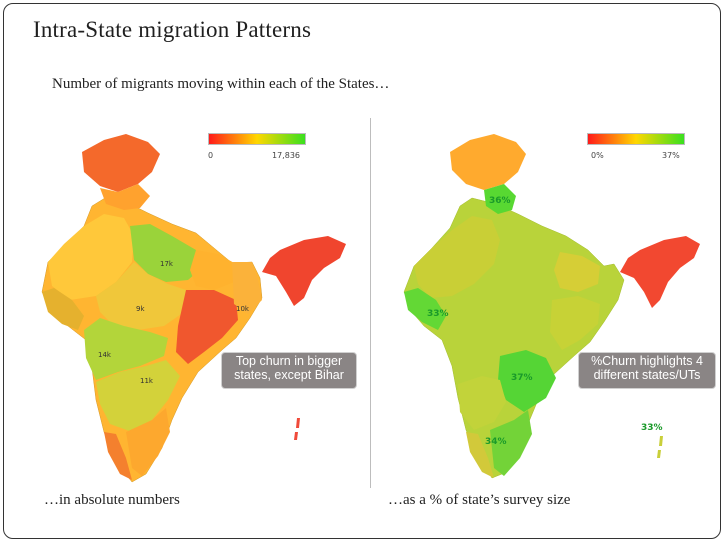 The width and height of the screenshot is (728, 546). What do you see at coordinates (257, 139) in the screenshot?
I see `legend-bar-absolute` at bounding box center [257, 139].